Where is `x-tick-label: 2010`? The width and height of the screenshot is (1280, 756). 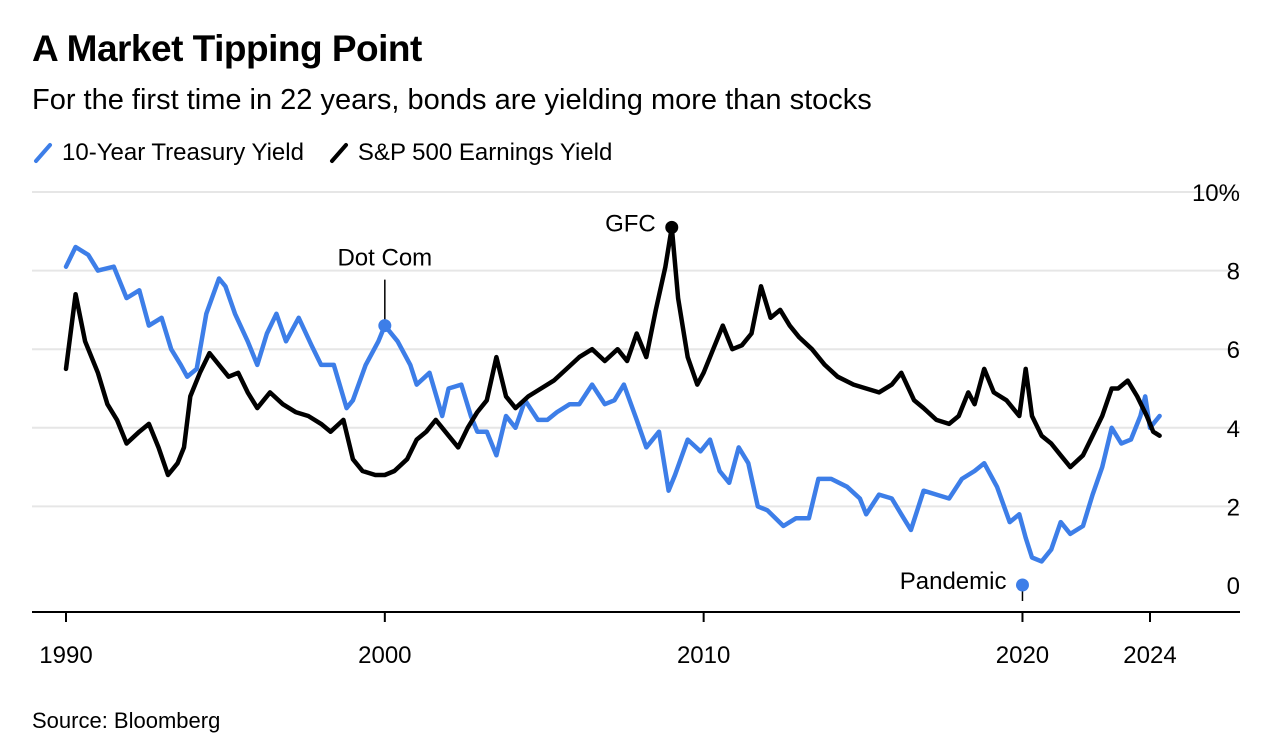 x-tick-label: 2010 is located at coordinates (703, 655).